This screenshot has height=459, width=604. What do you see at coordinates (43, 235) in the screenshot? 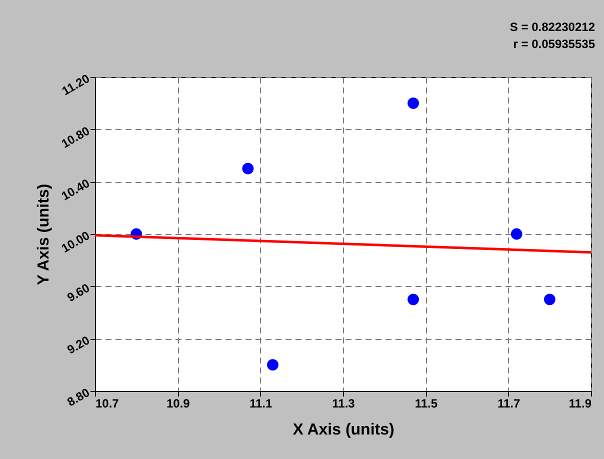
I see `y-axis-title: Y Axis (units)` at bounding box center [43, 235].